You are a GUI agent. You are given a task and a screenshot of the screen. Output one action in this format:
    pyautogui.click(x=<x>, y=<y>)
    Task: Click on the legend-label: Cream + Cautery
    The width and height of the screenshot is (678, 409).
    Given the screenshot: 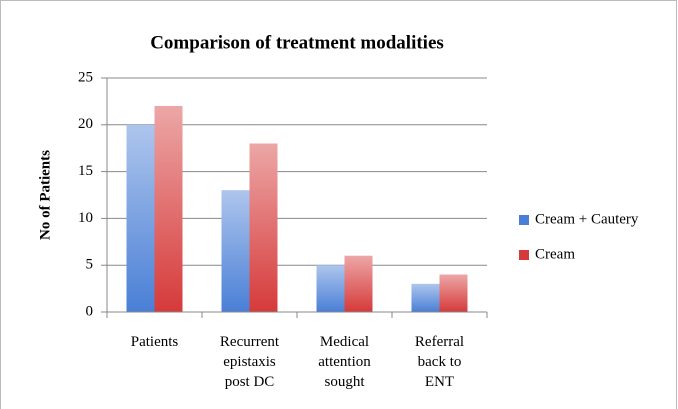 What is the action you would take?
    pyautogui.click(x=587, y=219)
    